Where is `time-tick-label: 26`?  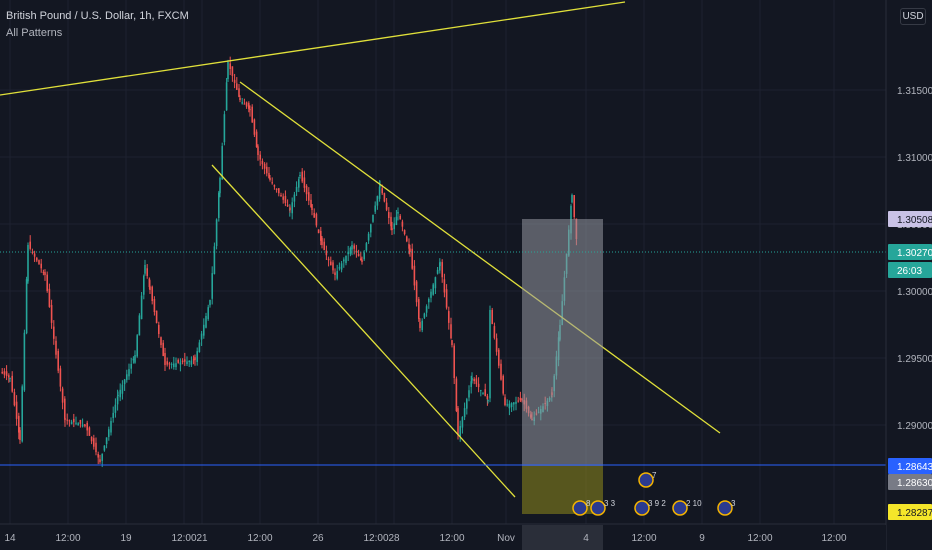
time-tick-label: 26 is located at coordinates (318, 538).